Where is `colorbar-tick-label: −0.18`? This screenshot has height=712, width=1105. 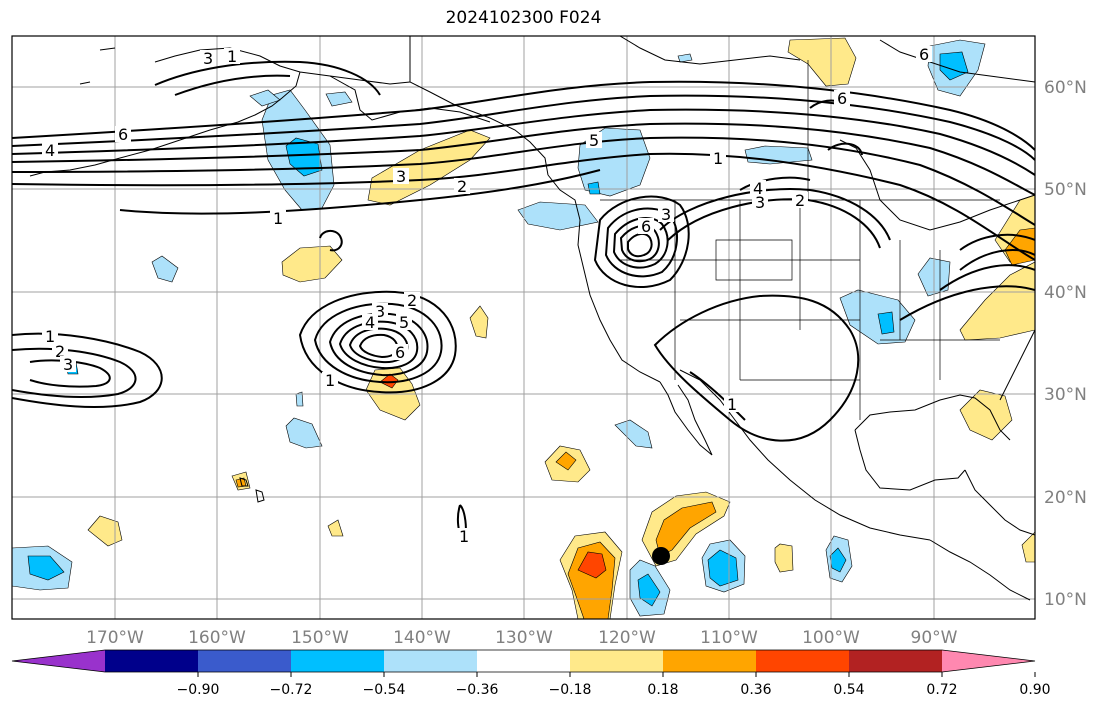 colorbar-tick-label: −0.18 is located at coordinates (570, 690).